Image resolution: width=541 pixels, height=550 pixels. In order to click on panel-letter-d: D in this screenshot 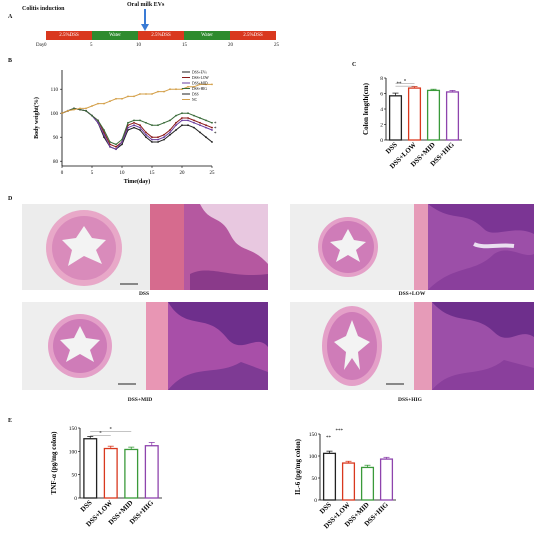, I will do `click(10, 199)`.